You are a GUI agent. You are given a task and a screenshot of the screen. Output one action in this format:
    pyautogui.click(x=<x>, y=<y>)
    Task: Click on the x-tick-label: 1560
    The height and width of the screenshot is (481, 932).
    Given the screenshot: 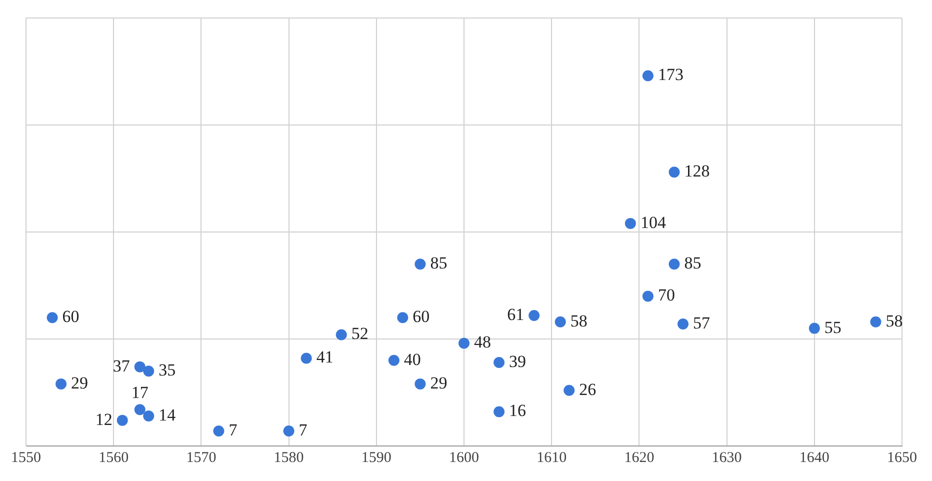 What is the action you would take?
    pyautogui.click(x=113, y=458)
    